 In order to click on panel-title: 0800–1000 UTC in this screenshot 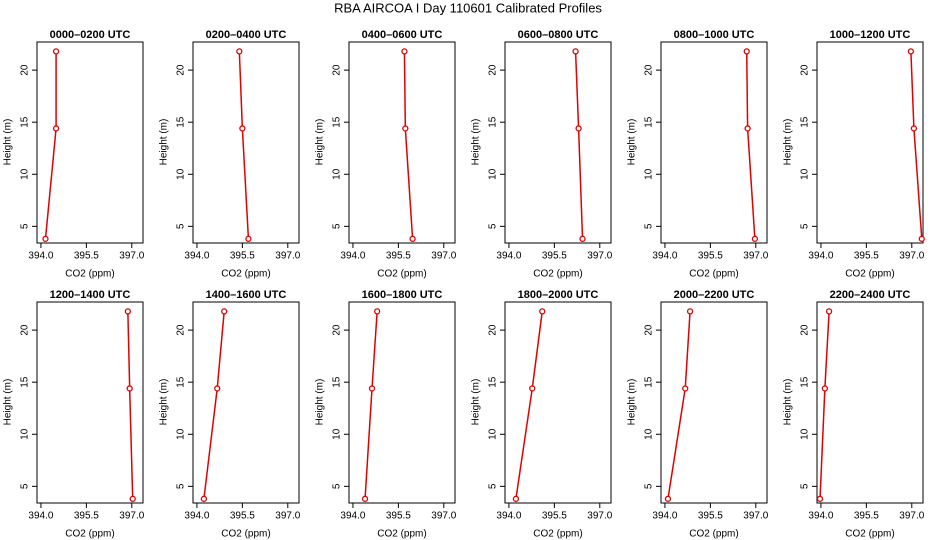, I will do `click(714, 35)`.